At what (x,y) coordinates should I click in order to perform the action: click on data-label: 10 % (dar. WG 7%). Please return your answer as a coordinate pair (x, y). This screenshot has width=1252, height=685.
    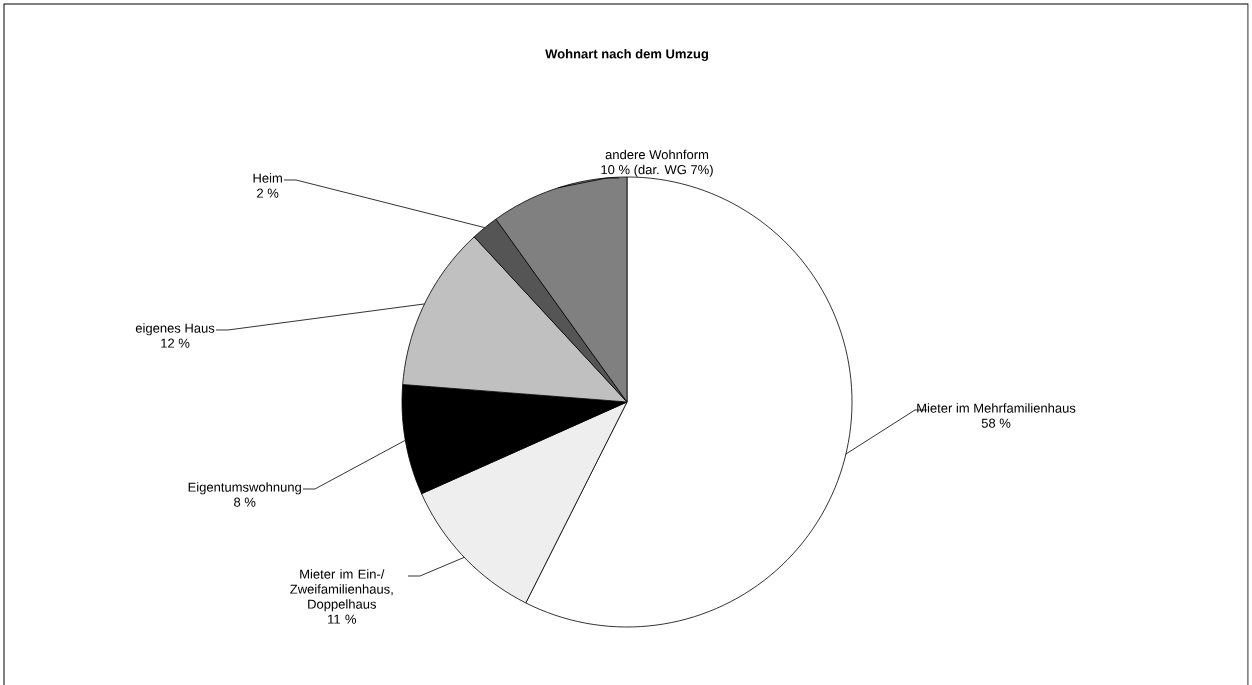
    Looking at the image, I should click on (657, 170).